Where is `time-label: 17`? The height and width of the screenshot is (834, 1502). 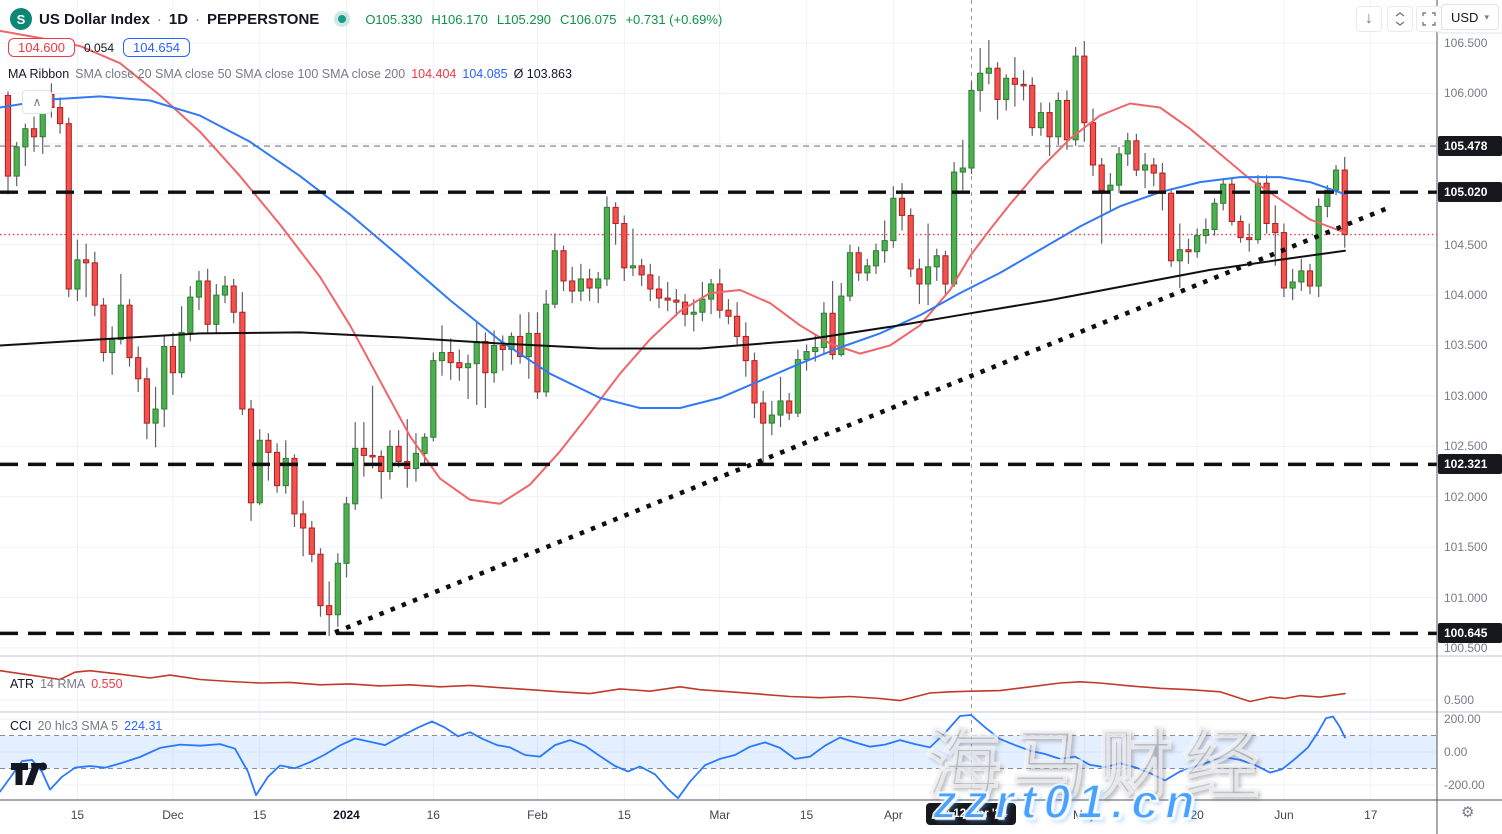 time-label: 17 is located at coordinates (1371, 815).